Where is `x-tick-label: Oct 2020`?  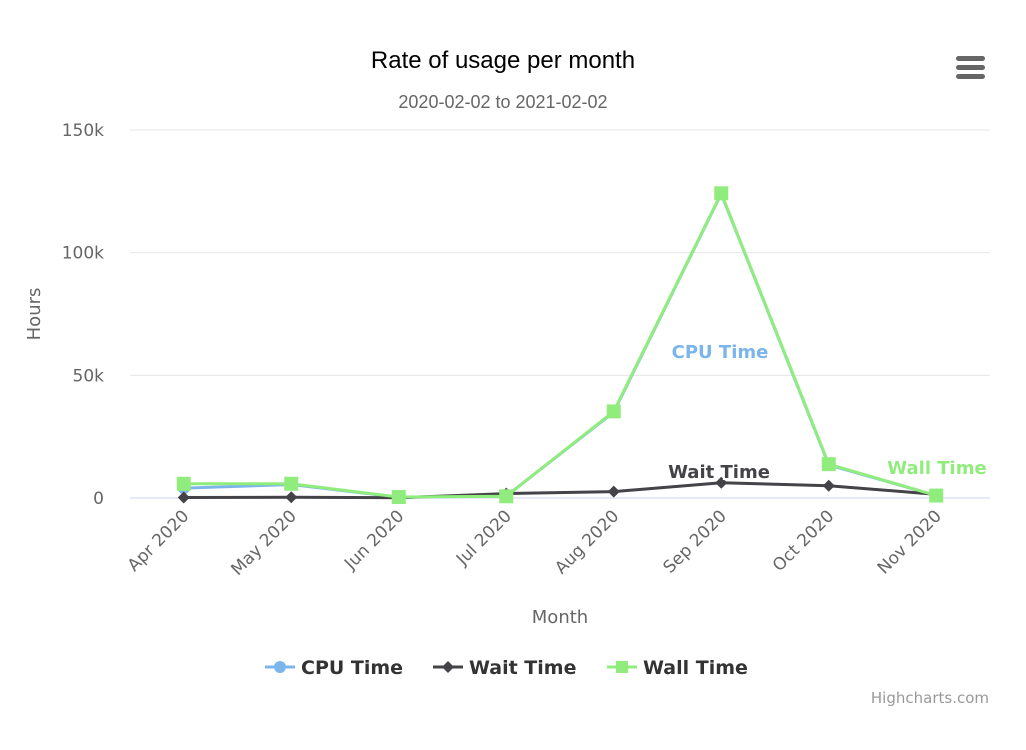 x-tick-label: Oct 2020 is located at coordinates (803, 540).